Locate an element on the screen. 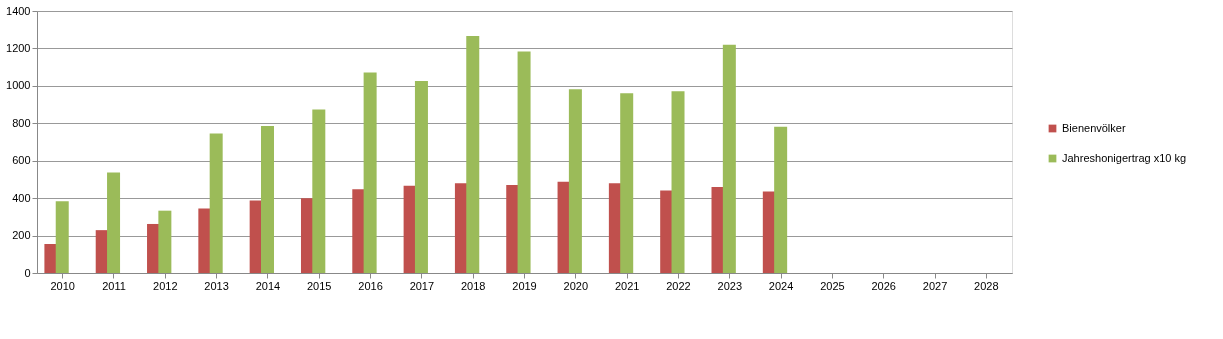 This screenshot has height=339, width=1223. x-tick-label: 2020 is located at coordinates (576, 285).